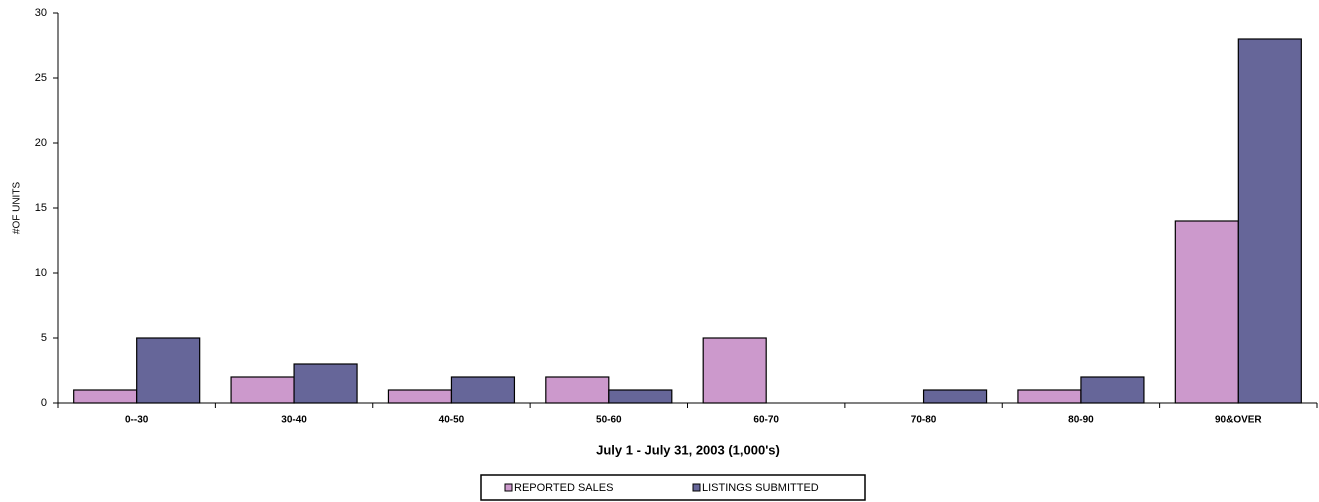 Image resolution: width=1319 pixels, height=502 pixels. I want to click on x-tick-label: 90&OVER, so click(1238, 420).